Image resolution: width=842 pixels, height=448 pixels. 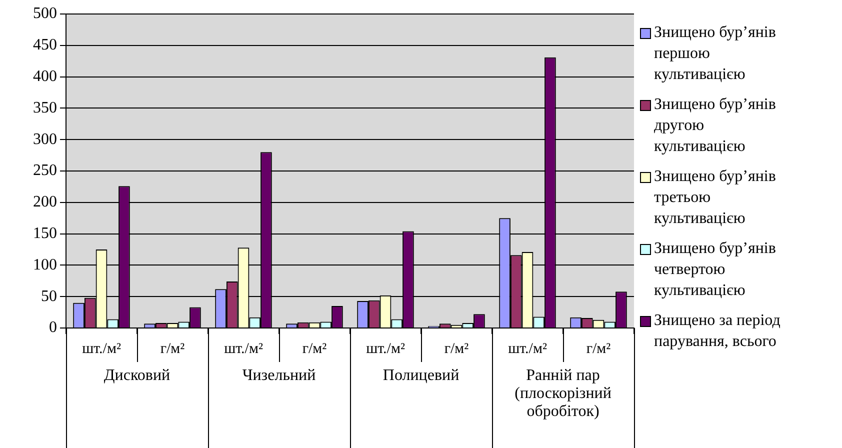 I want to click on y-tick-label: 300, so click(x=45, y=139).